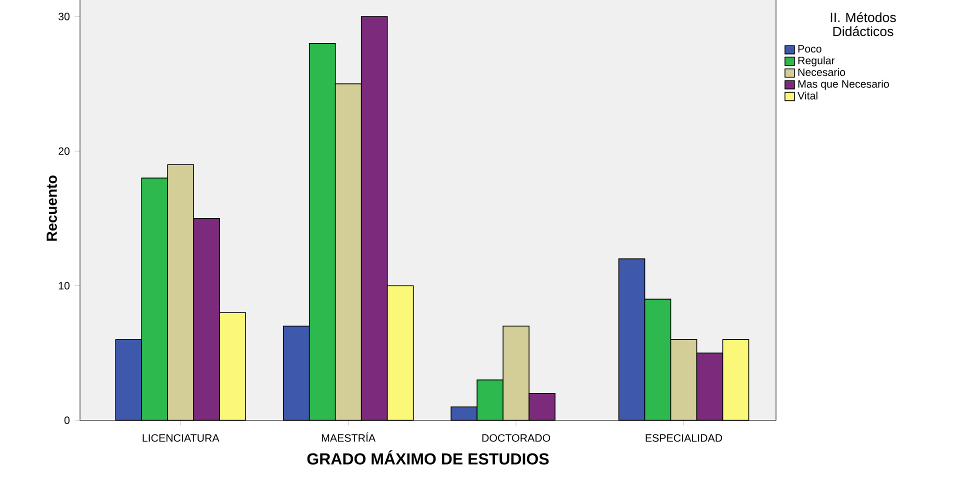 This screenshot has width=966, height=479. What do you see at coordinates (51, 208) in the screenshot?
I see `y-axis-title: Recuento` at bounding box center [51, 208].